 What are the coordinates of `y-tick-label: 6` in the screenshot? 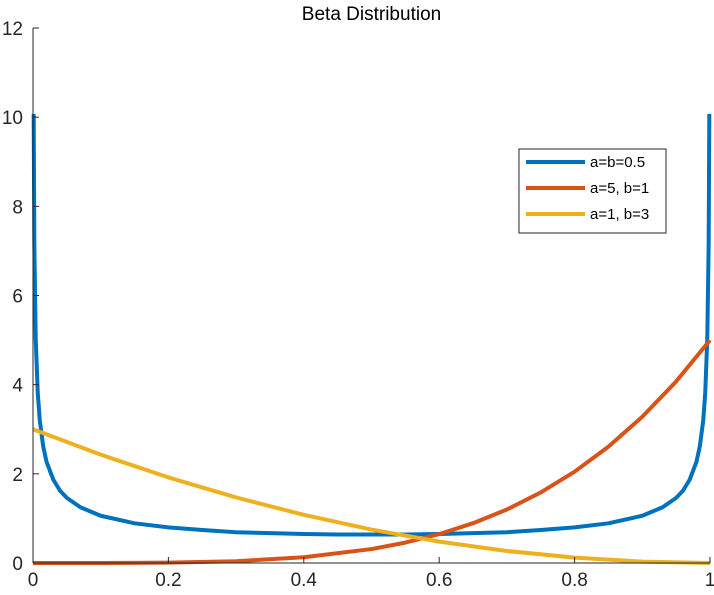 It's located at (17, 297).